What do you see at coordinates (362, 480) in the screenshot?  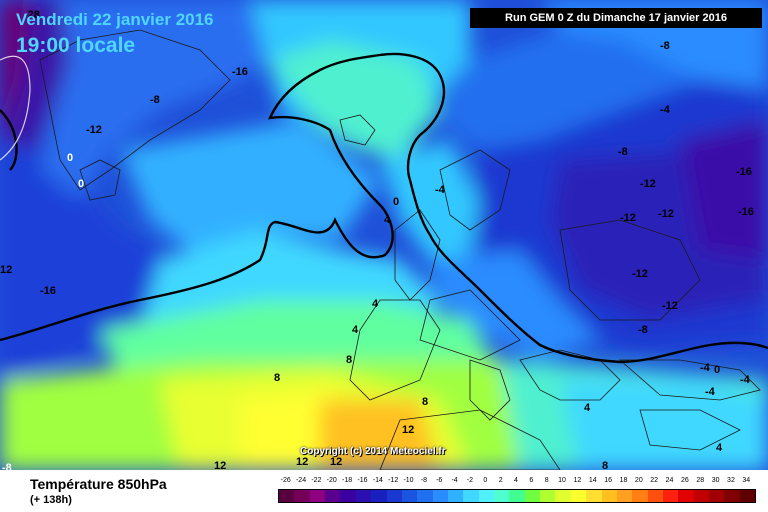 I see `legend-value: -16` at bounding box center [362, 480].